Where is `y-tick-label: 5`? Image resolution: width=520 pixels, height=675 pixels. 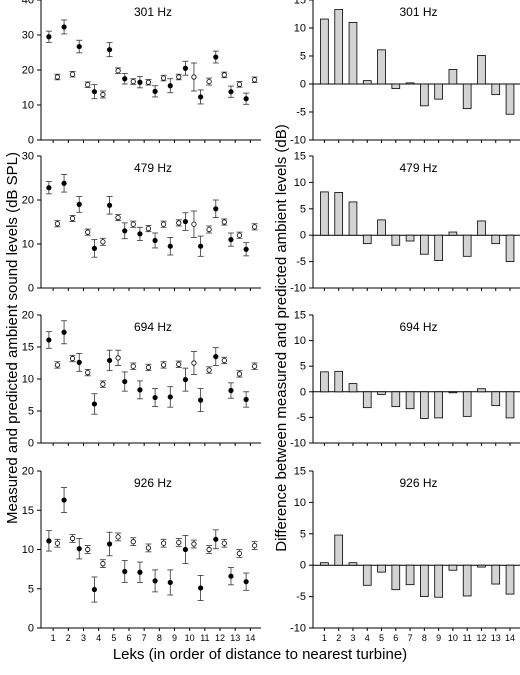
y-tick-label: 5 is located at coordinates (303, 57).